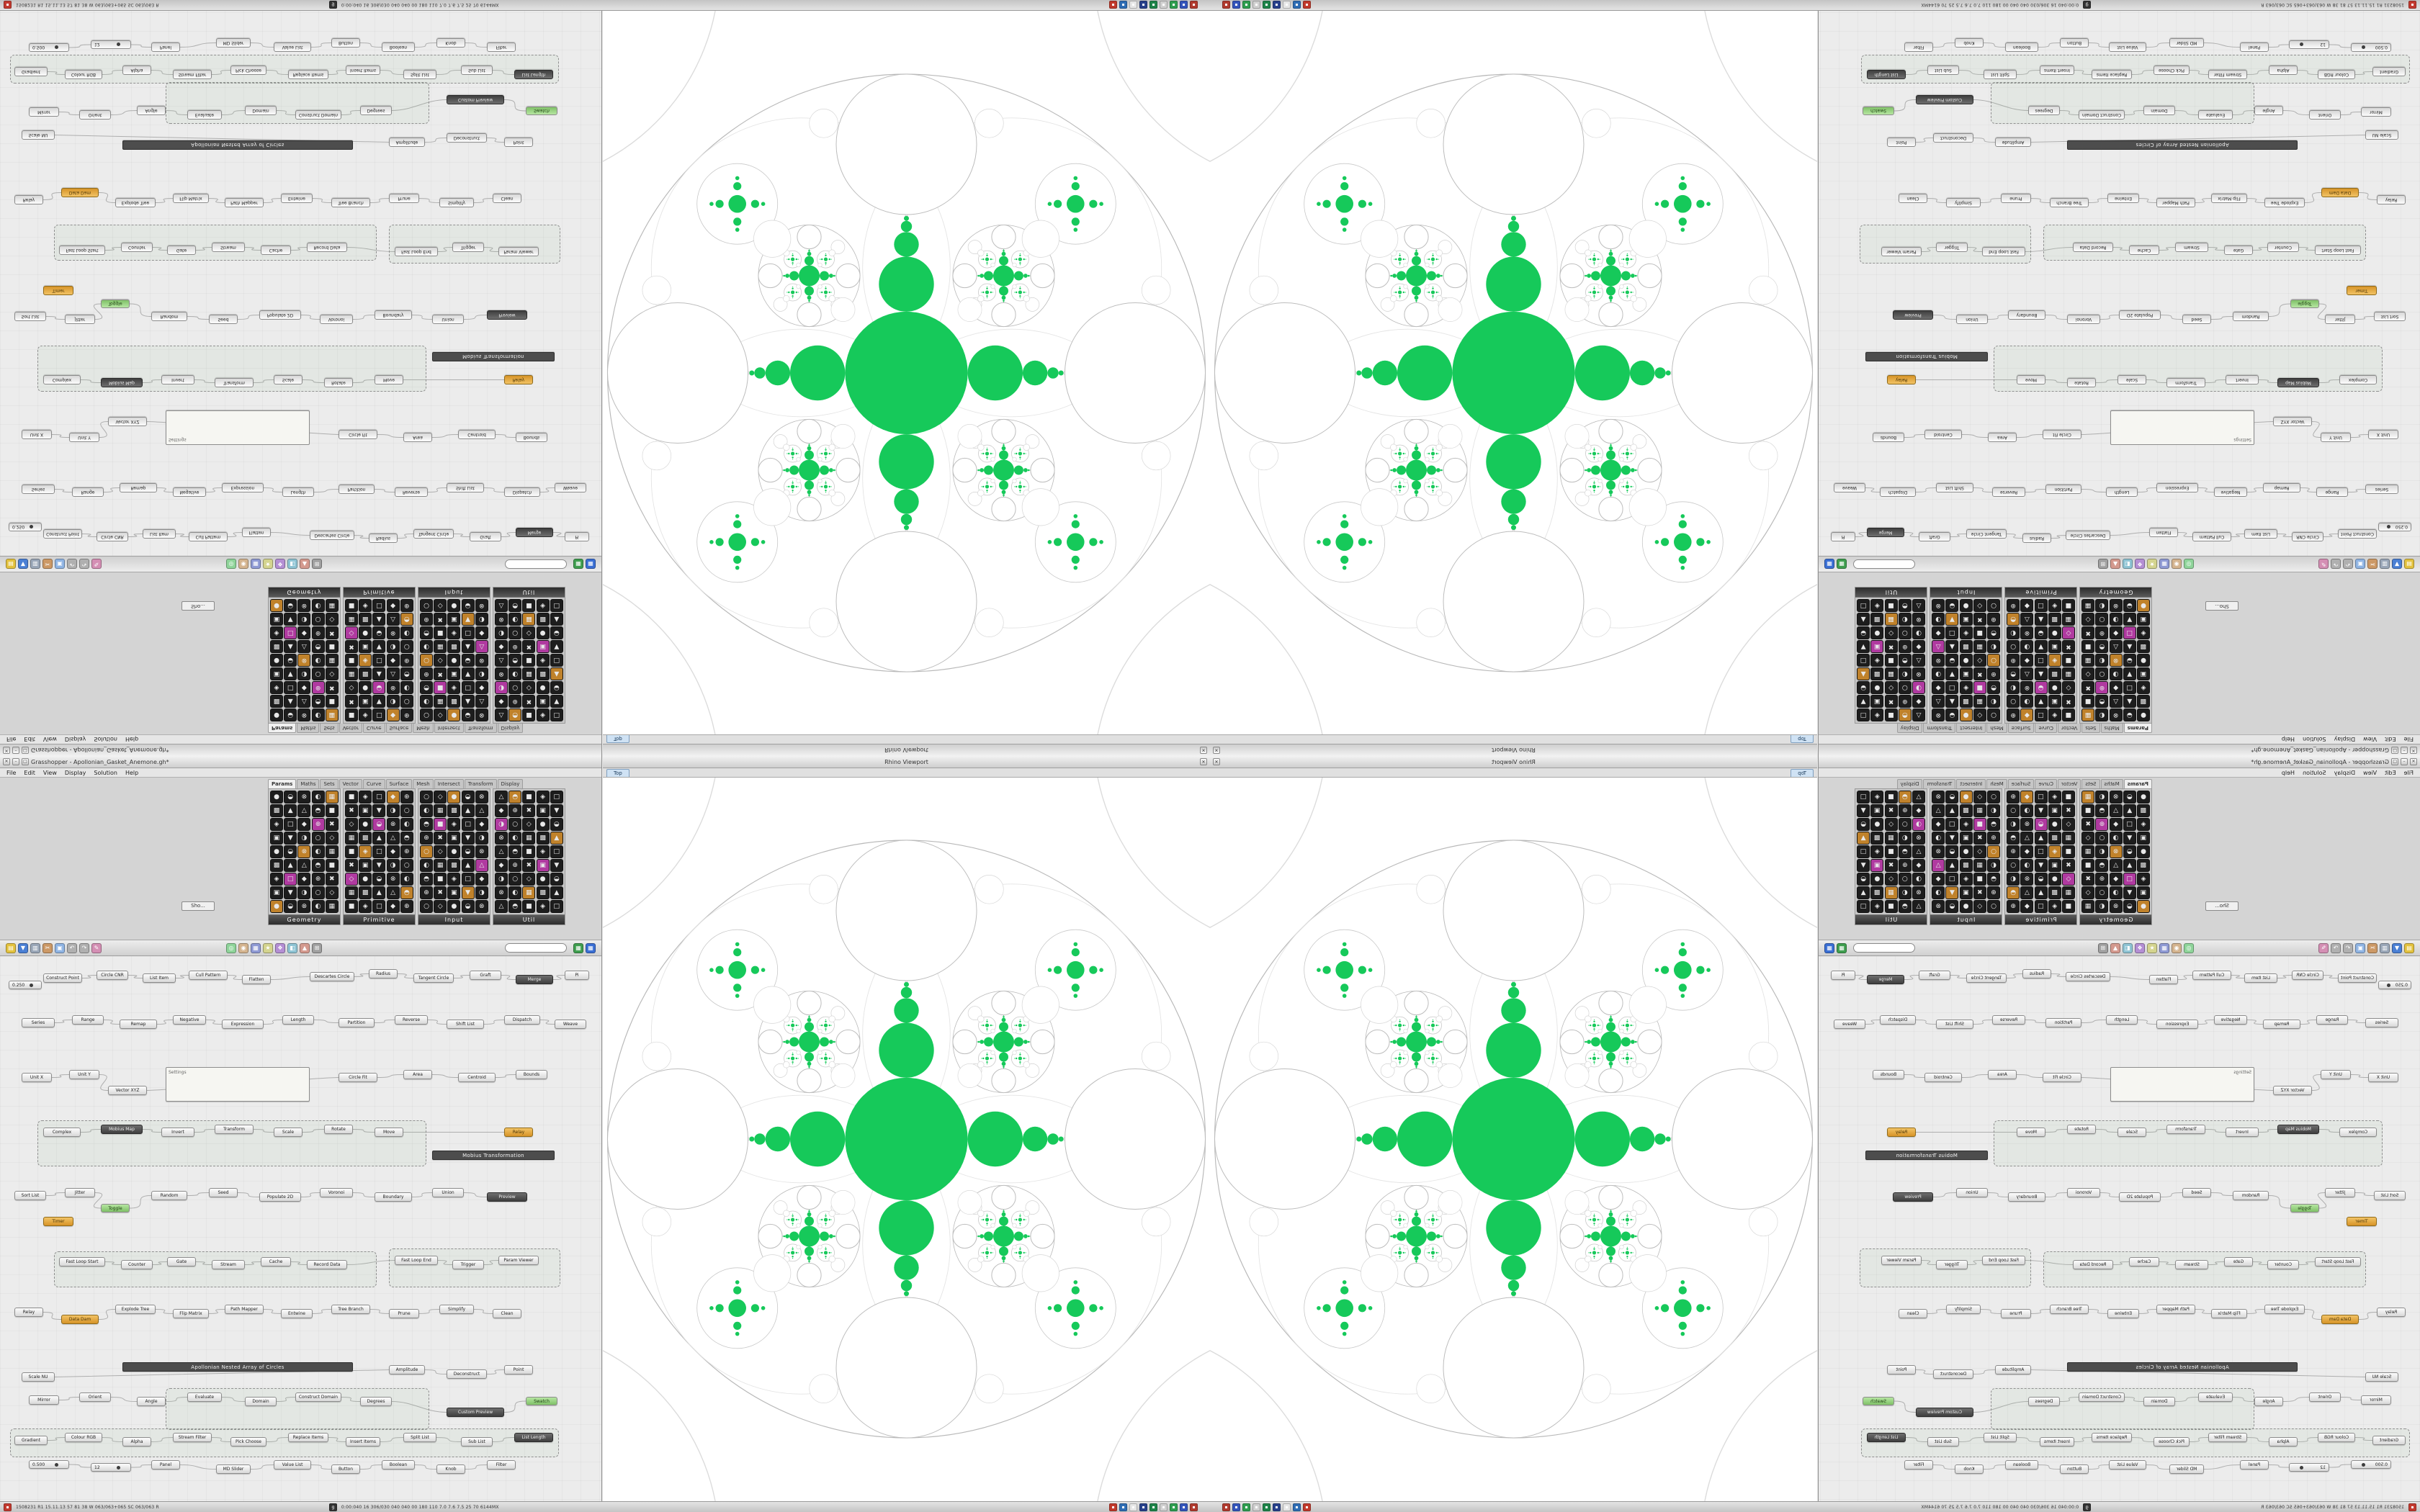 The width and height of the screenshot is (2420, 1512). Describe the element at coordinates (2332, 1020) in the screenshot. I see `gh-node: Range` at that location.